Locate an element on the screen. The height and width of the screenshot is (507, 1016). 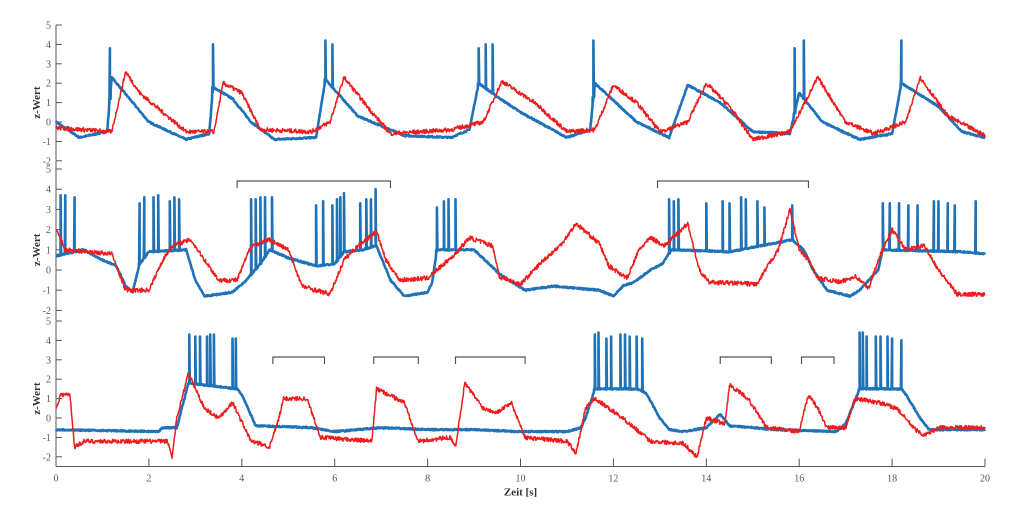
series-red-line is located at coordinates (520, 106).